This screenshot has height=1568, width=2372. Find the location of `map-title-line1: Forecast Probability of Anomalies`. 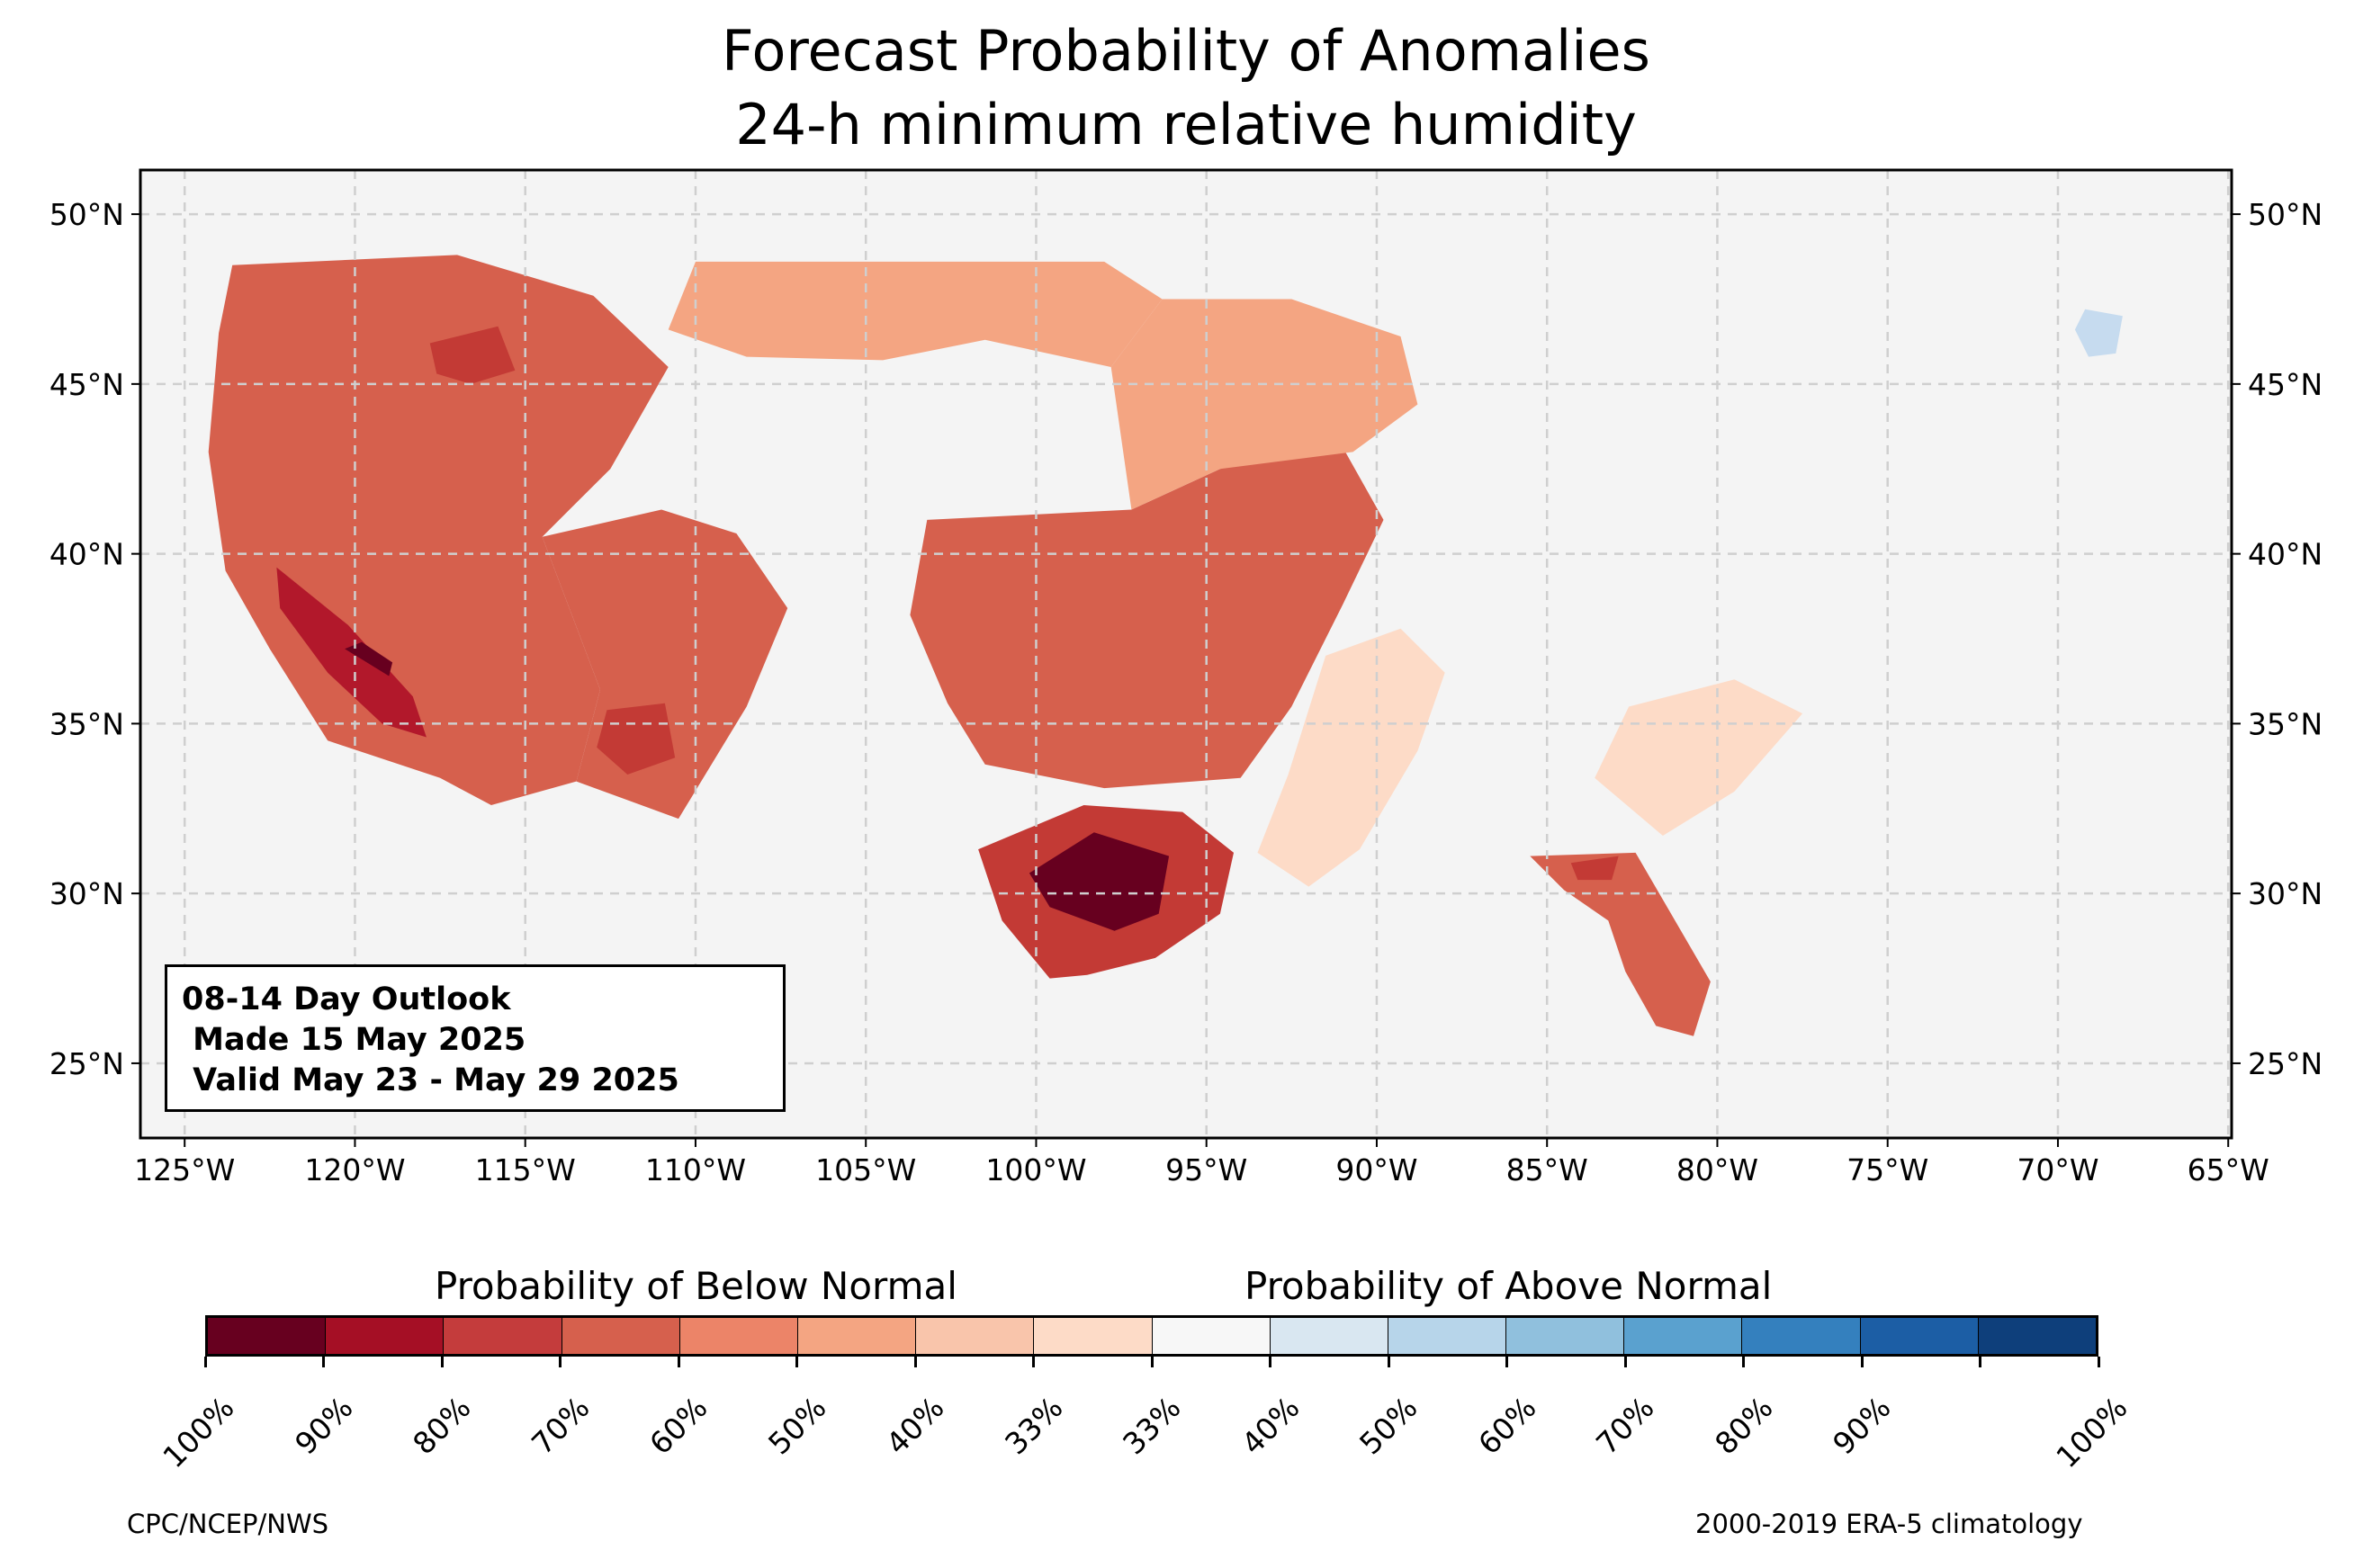

map-title-line1: Forecast Probability of Anomalies is located at coordinates (1186, 51).